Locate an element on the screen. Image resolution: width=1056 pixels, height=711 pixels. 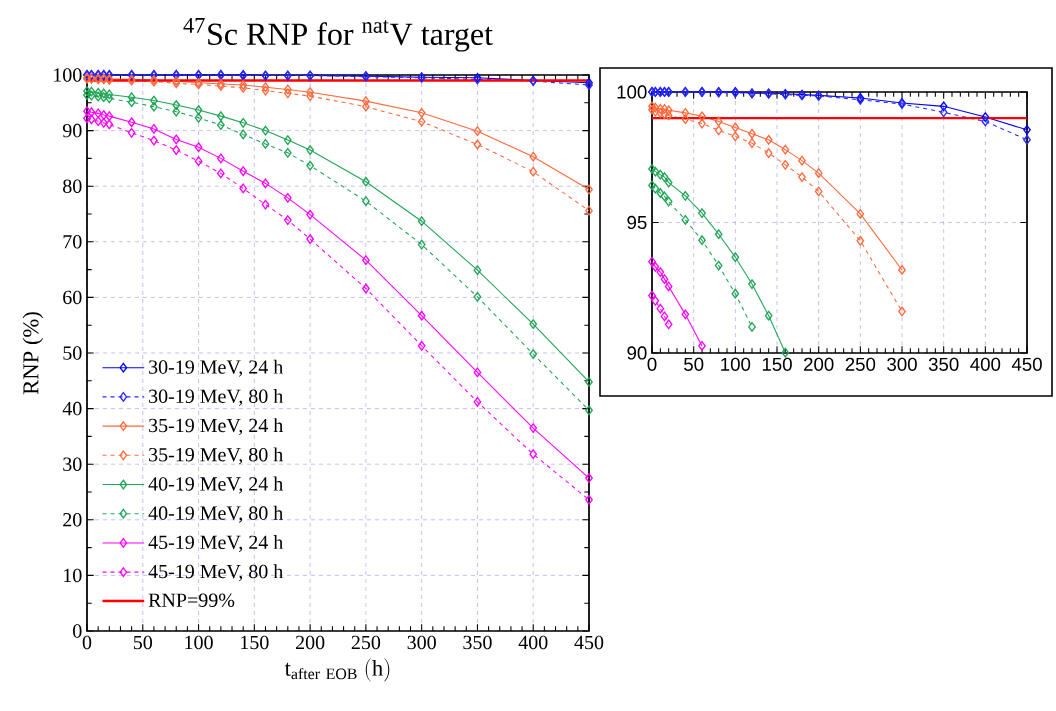
y-tick-label: 20 is located at coordinates (72, 520).